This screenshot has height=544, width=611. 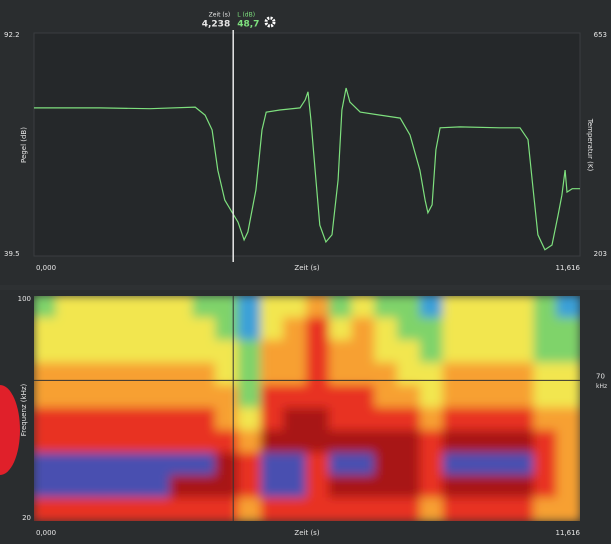 What do you see at coordinates (12, 35) in the screenshot?
I see `y-tick-label: 92.2` at bounding box center [12, 35].